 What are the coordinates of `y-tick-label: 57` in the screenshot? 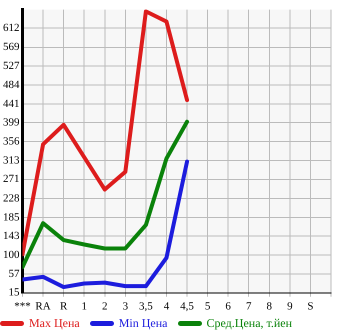 It's located at (14, 274).